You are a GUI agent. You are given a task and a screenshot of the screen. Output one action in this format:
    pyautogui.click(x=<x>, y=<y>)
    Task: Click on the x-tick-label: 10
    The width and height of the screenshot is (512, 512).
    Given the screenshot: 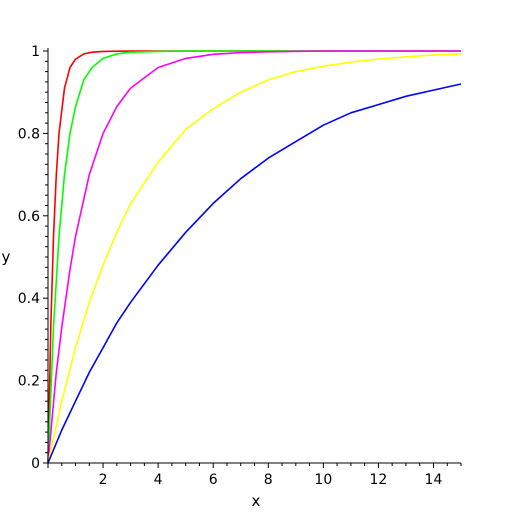 What is the action you would take?
    pyautogui.click(x=323, y=480)
    